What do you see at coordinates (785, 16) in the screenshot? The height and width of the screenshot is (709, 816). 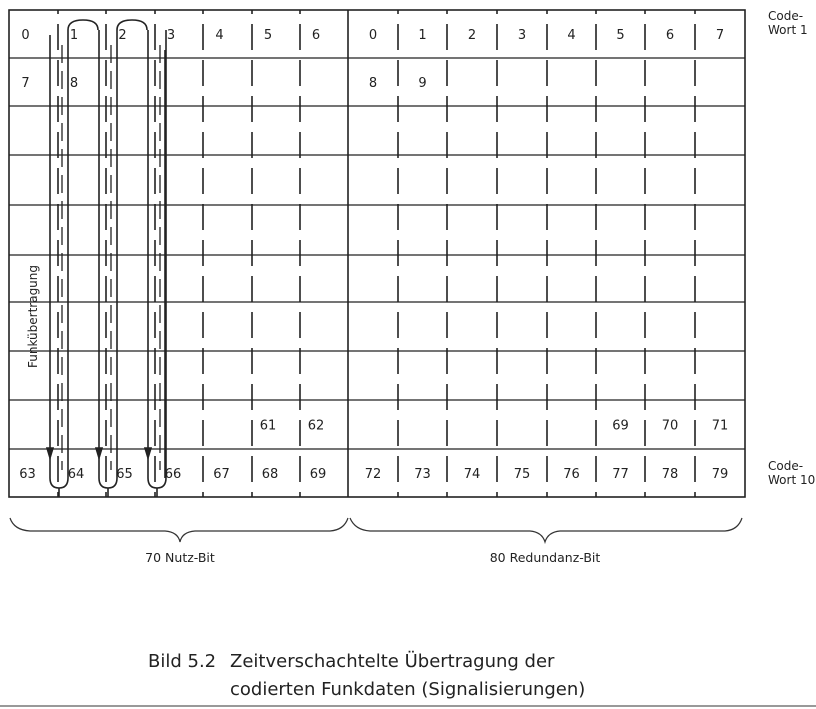 I see `codeword-1-label: Code-` at bounding box center [785, 16].